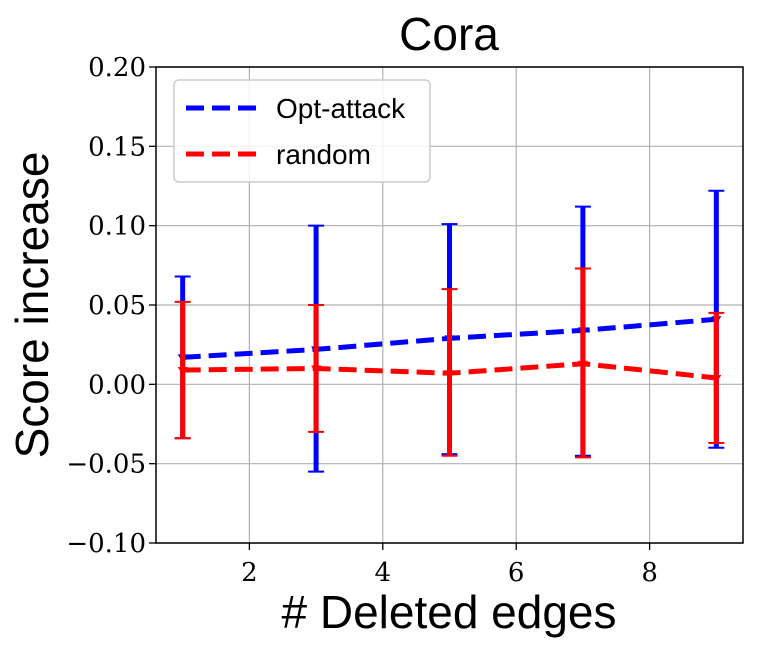 The width and height of the screenshot is (762, 651). I want to click on legend: Opt-attack random, so click(302, 131).